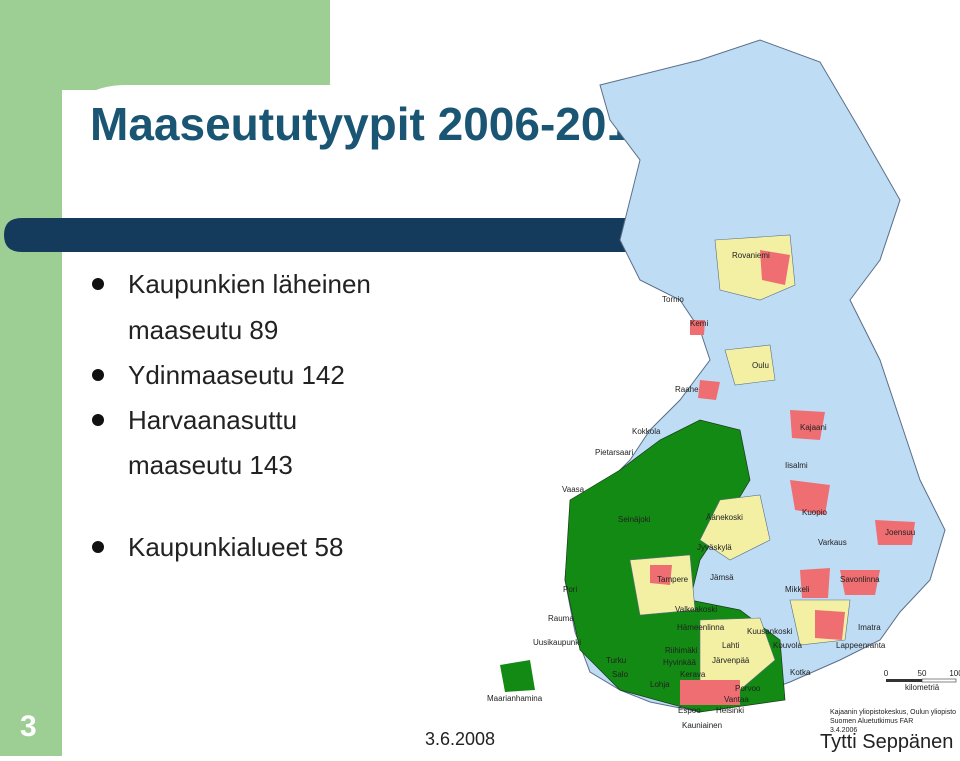  I want to click on city-label: Seinäjoki, so click(634, 519).